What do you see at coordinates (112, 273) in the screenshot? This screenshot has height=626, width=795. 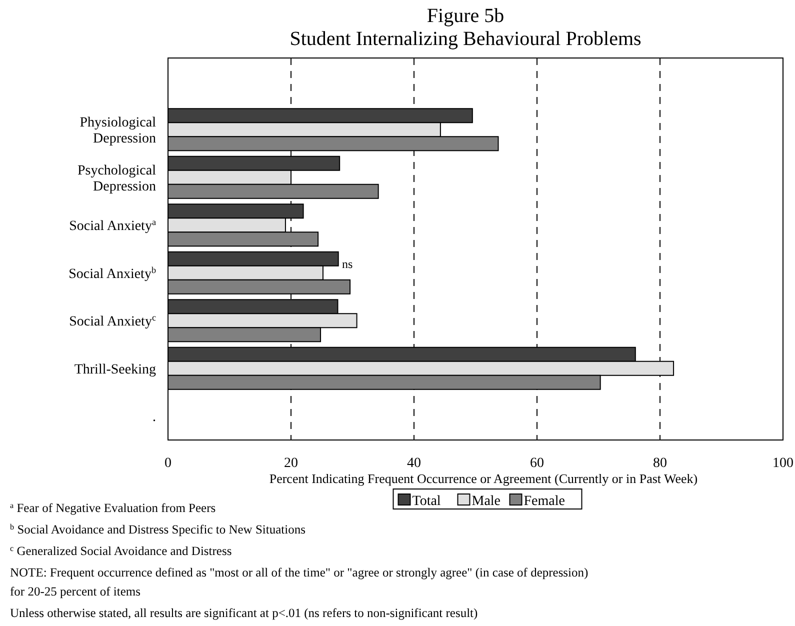 I see `y-tick-label: Social Anxiety$^{b}$` at bounding box center [112, 273].